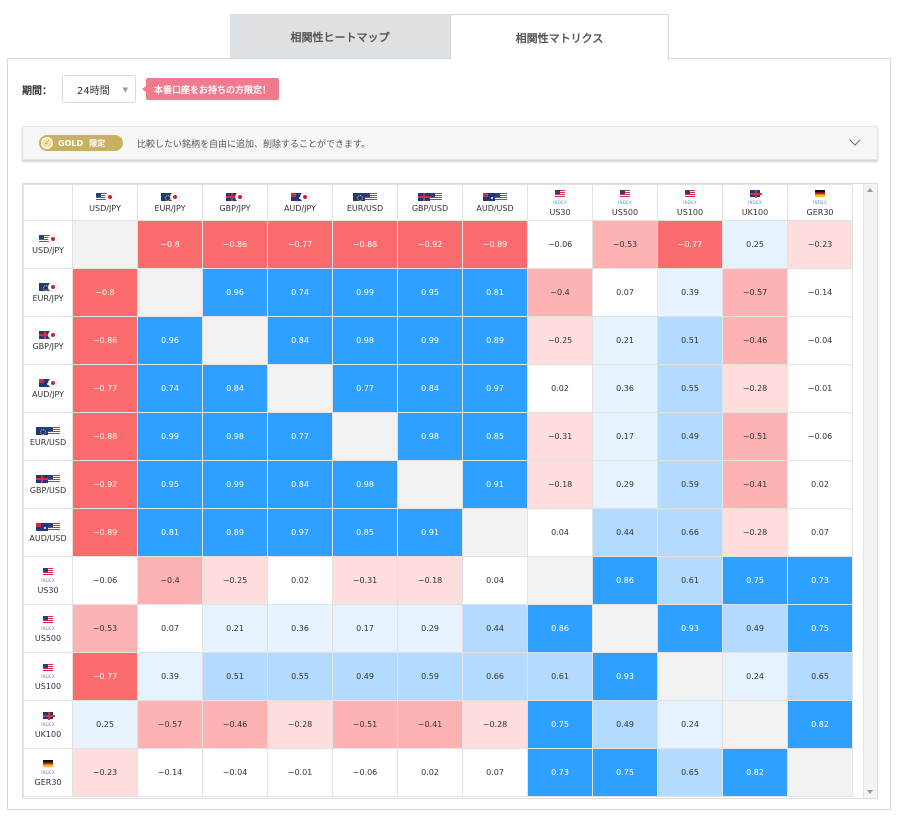  I want to click on symbol-label: GBP/JPY, so click(235, 208).